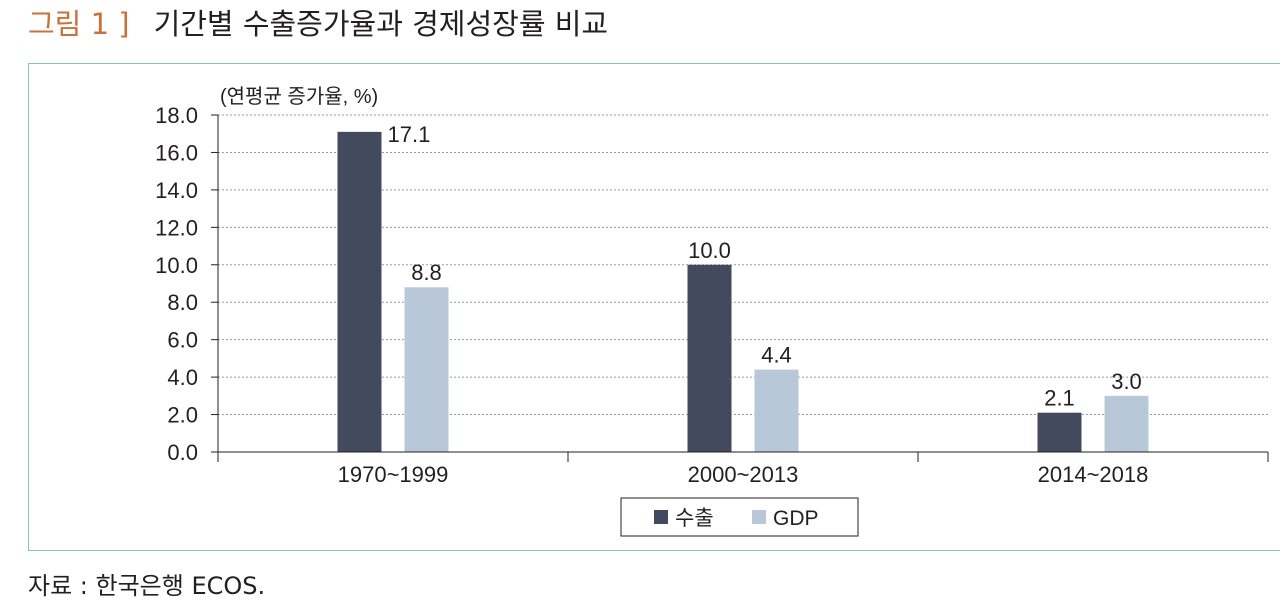 The image size is (1280, 605). Describe the element at coordinates (759, 517) in the screenshot. I see `legend-swatch-gdp` at that location.